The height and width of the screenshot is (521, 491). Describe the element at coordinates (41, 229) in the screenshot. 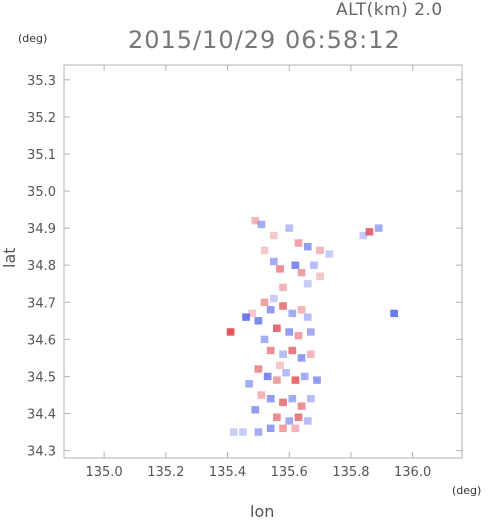

I see `y-tick-label: 34.9` at that location.